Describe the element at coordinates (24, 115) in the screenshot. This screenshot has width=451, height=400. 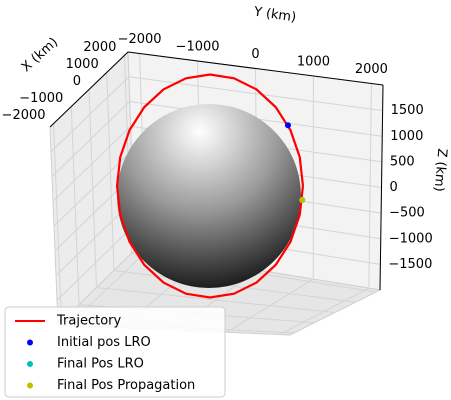
I see `x-tick-label: −2000` at that location.